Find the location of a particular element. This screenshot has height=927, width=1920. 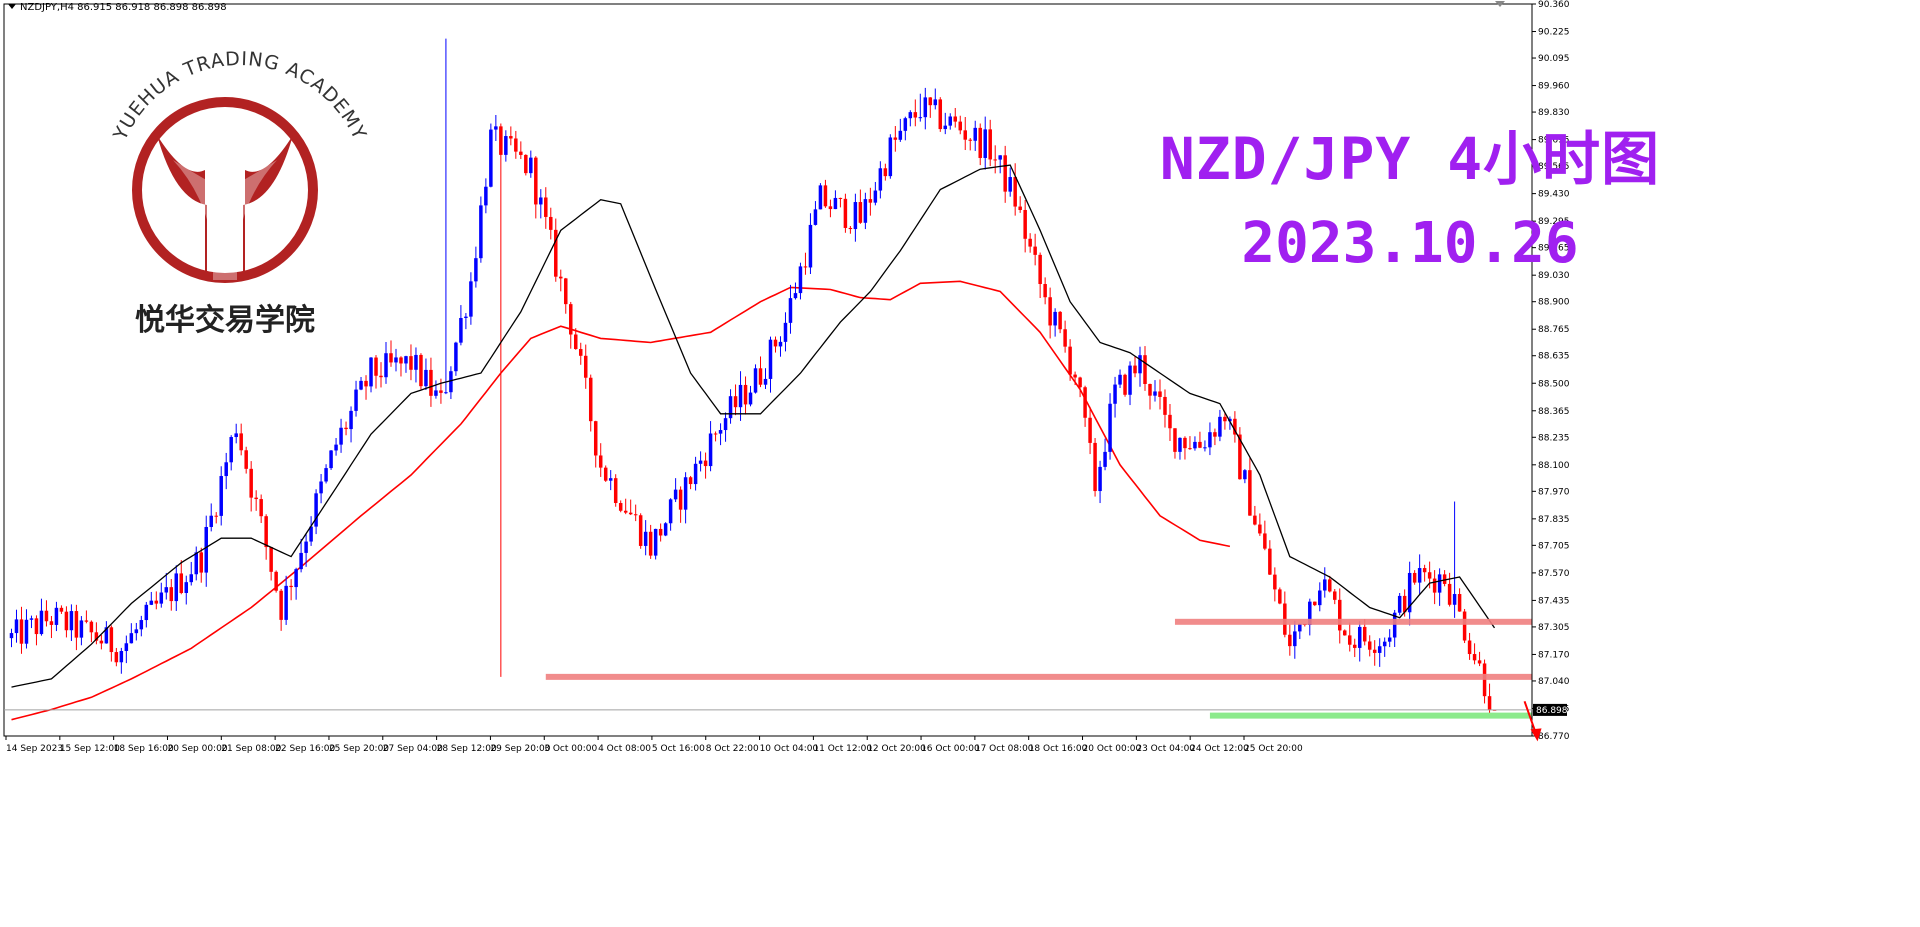

y-tick-label: 89.960 is located at coordinates (1554, 87).